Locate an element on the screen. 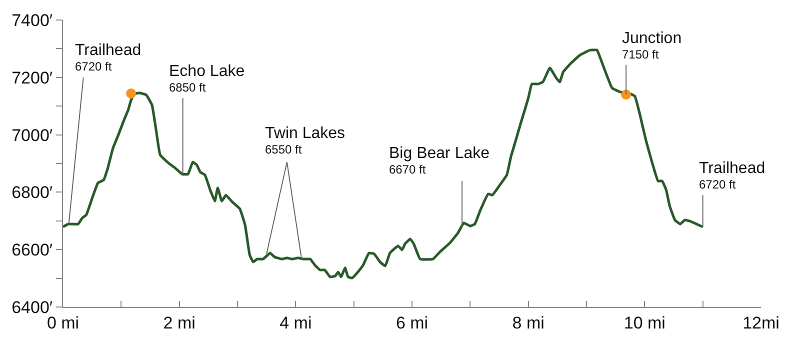 This screenshot has height=348, width=793. x-tick-label: 6 mi is located at coordinates (412, 322).